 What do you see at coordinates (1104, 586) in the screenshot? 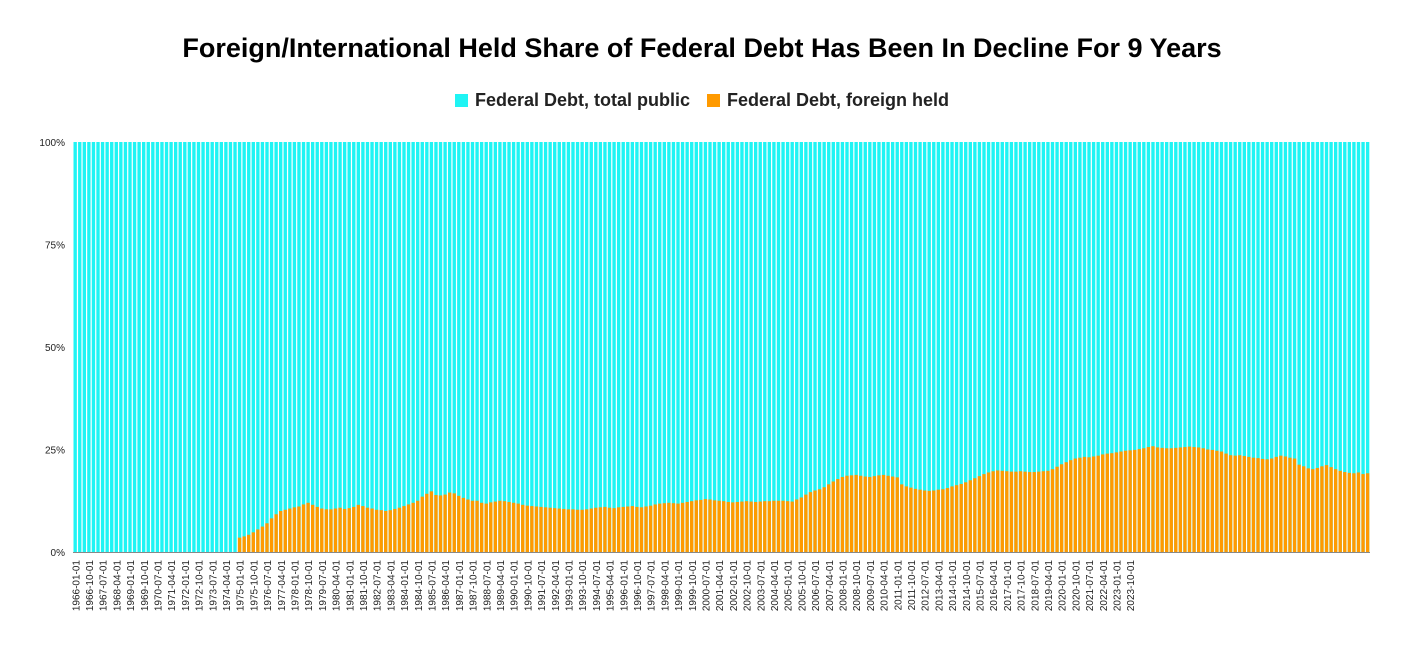
I see `x-tick-label: 2022-04-01` at bounding box center [1104, 586].